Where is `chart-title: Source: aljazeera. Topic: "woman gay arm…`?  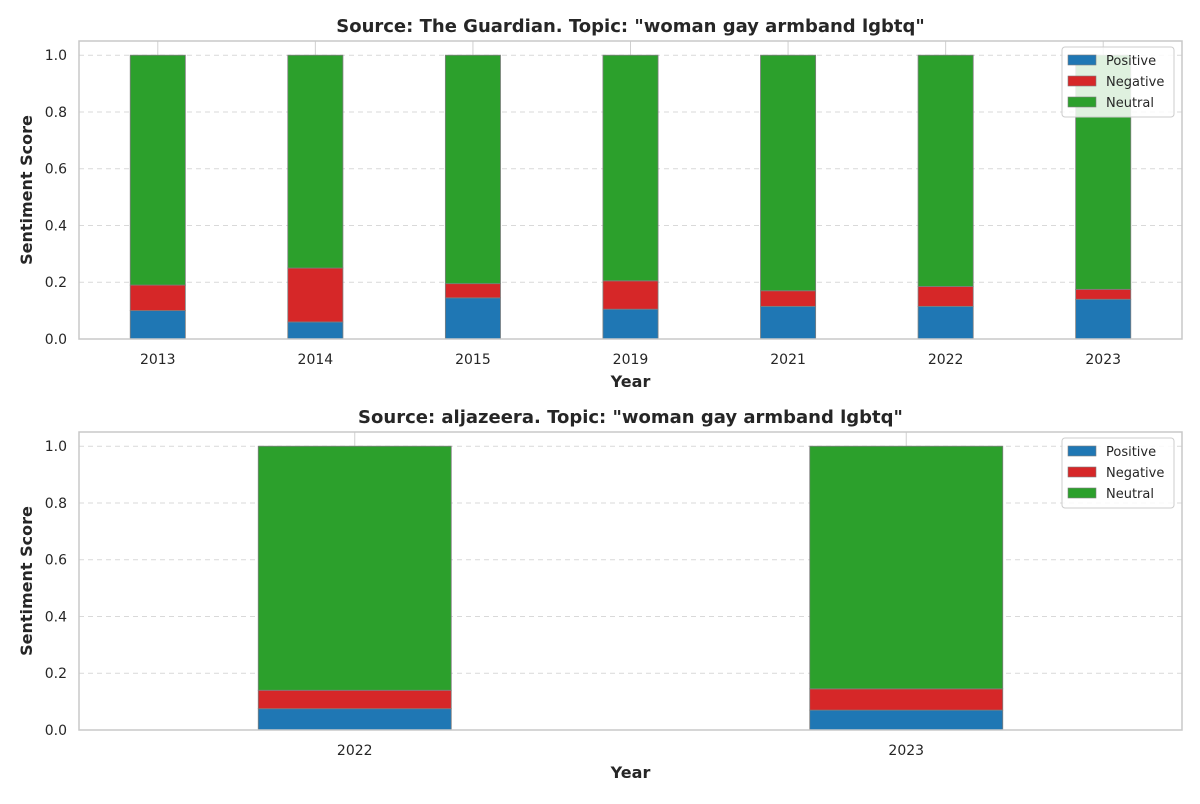 chart-title: Source: aljazeera. Topic: "woman gay arm… is located at coordinates (630, 417).